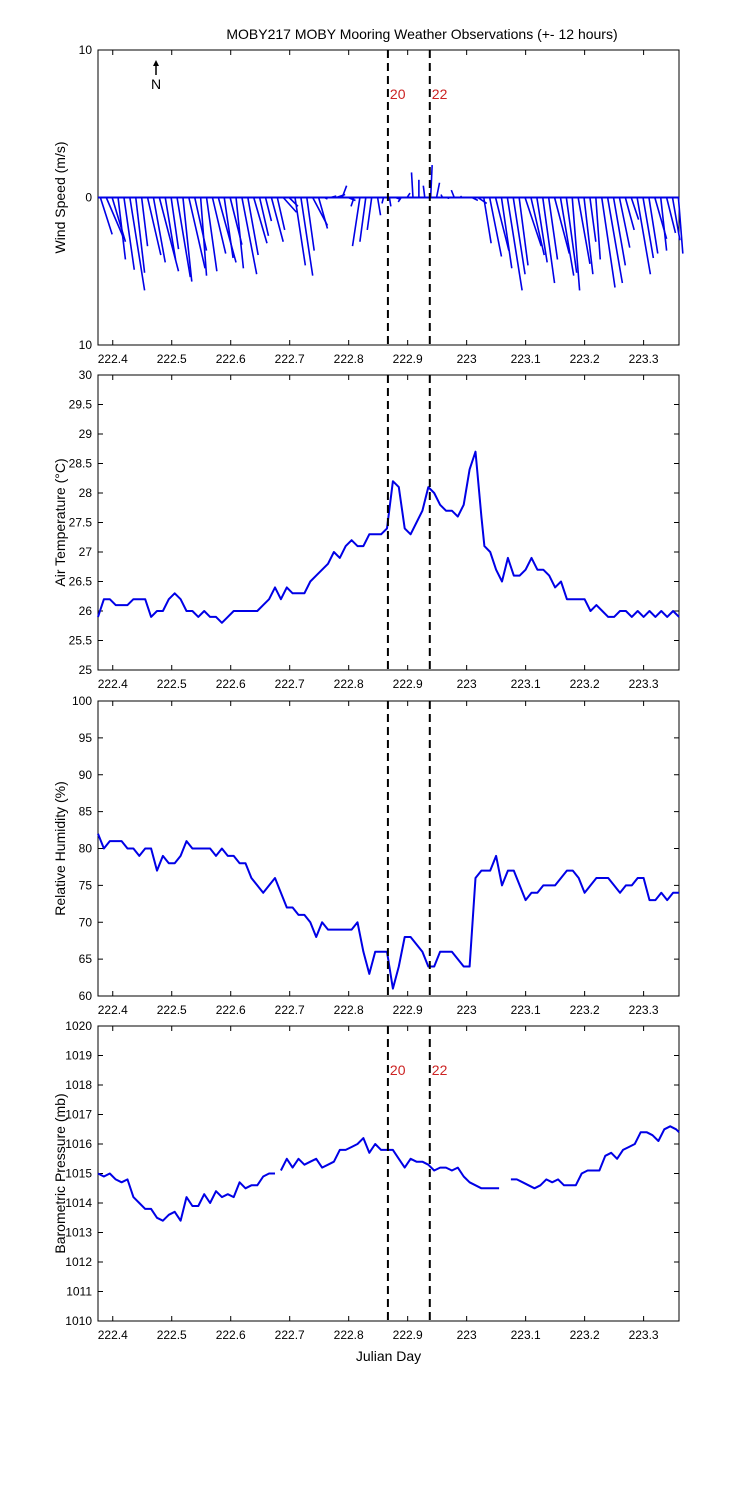 The width and height of the screenshot is (750, 1500). Describe the element at coordinates (86, 812) in the screenshot. I see `y-tick-label: 85` at that location.